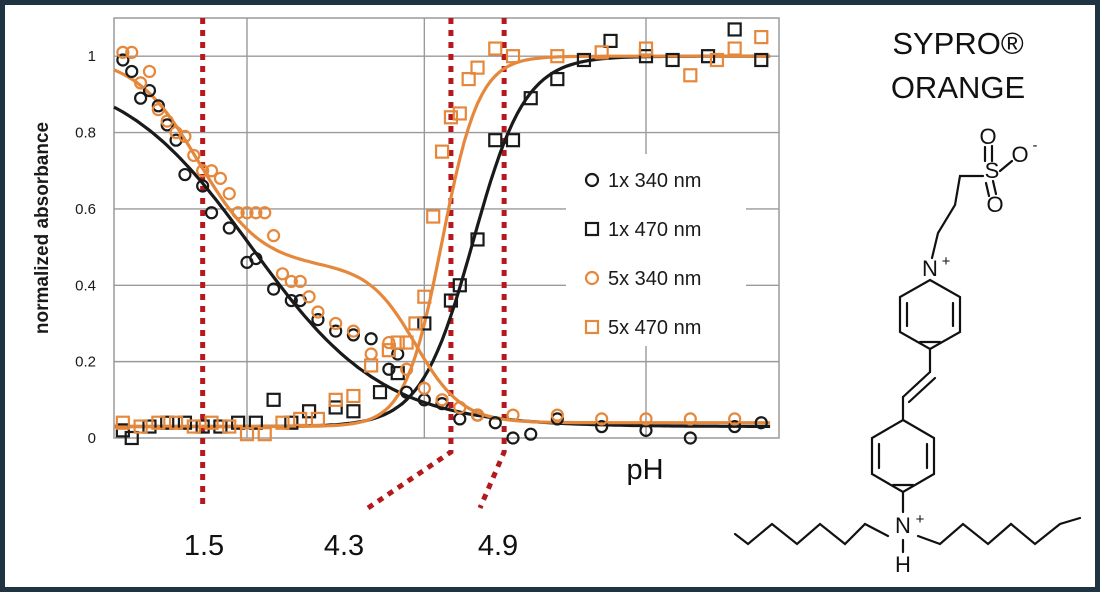  Describe the element at coordinates (654, 328) in the screenshot. I see `legend-label: 5x 470 nm` at that location.